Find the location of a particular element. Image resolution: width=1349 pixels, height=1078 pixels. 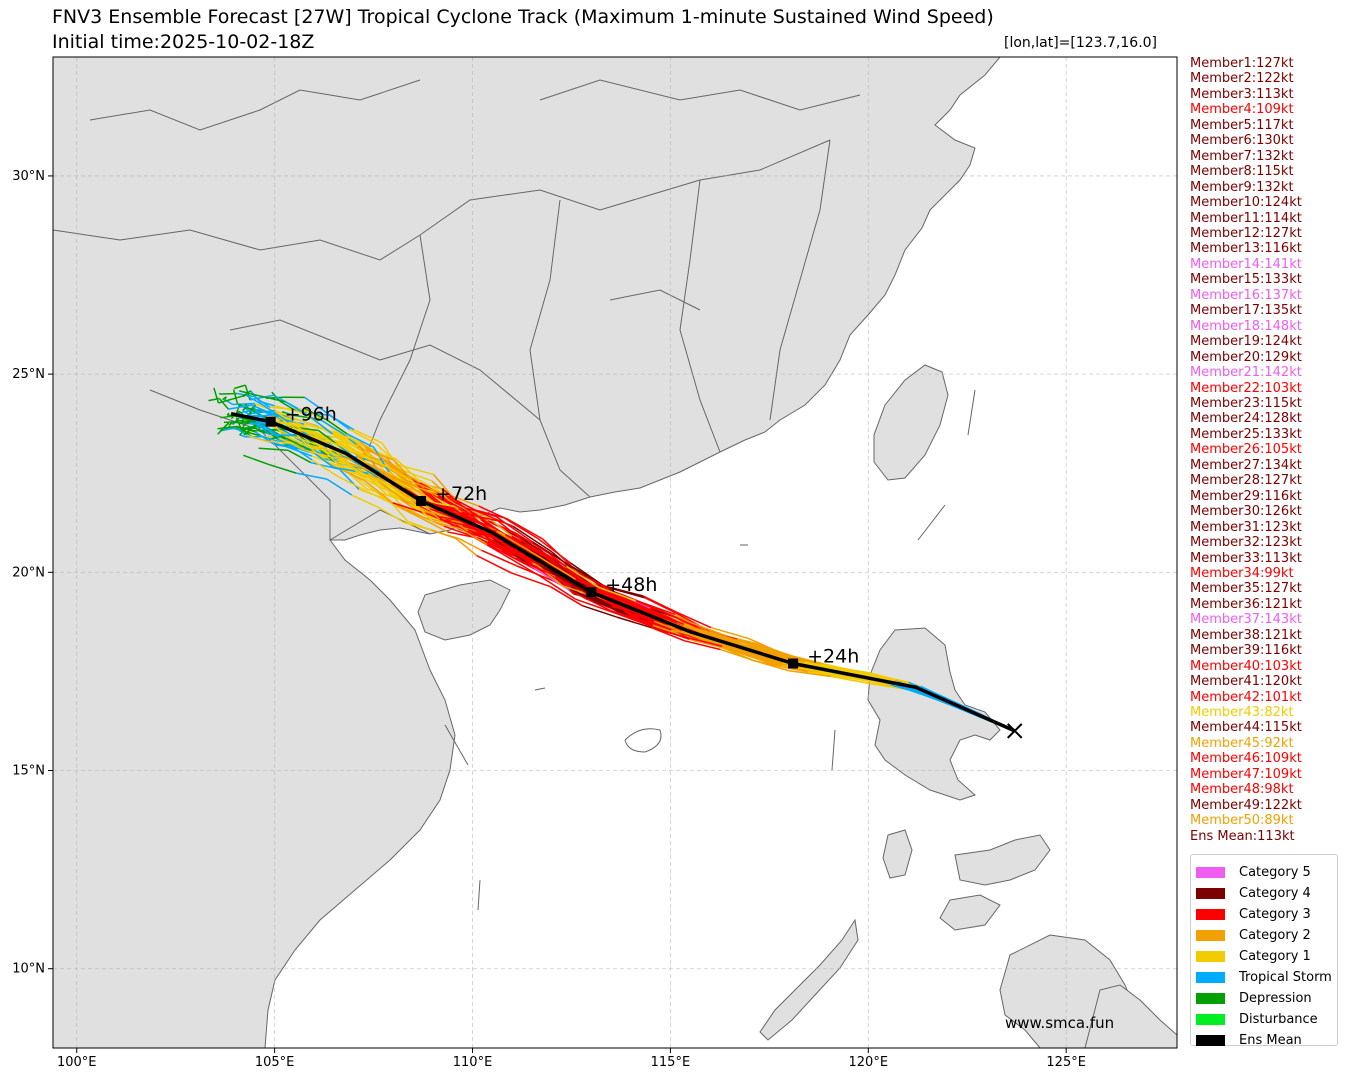

member-intensity: Member6:130kt is located at coordinates (1242, 141).